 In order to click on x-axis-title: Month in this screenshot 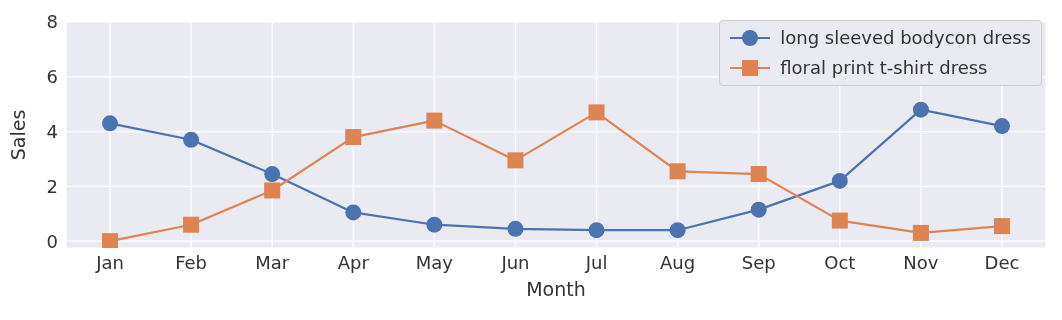, I will do `click(556, 289)`.